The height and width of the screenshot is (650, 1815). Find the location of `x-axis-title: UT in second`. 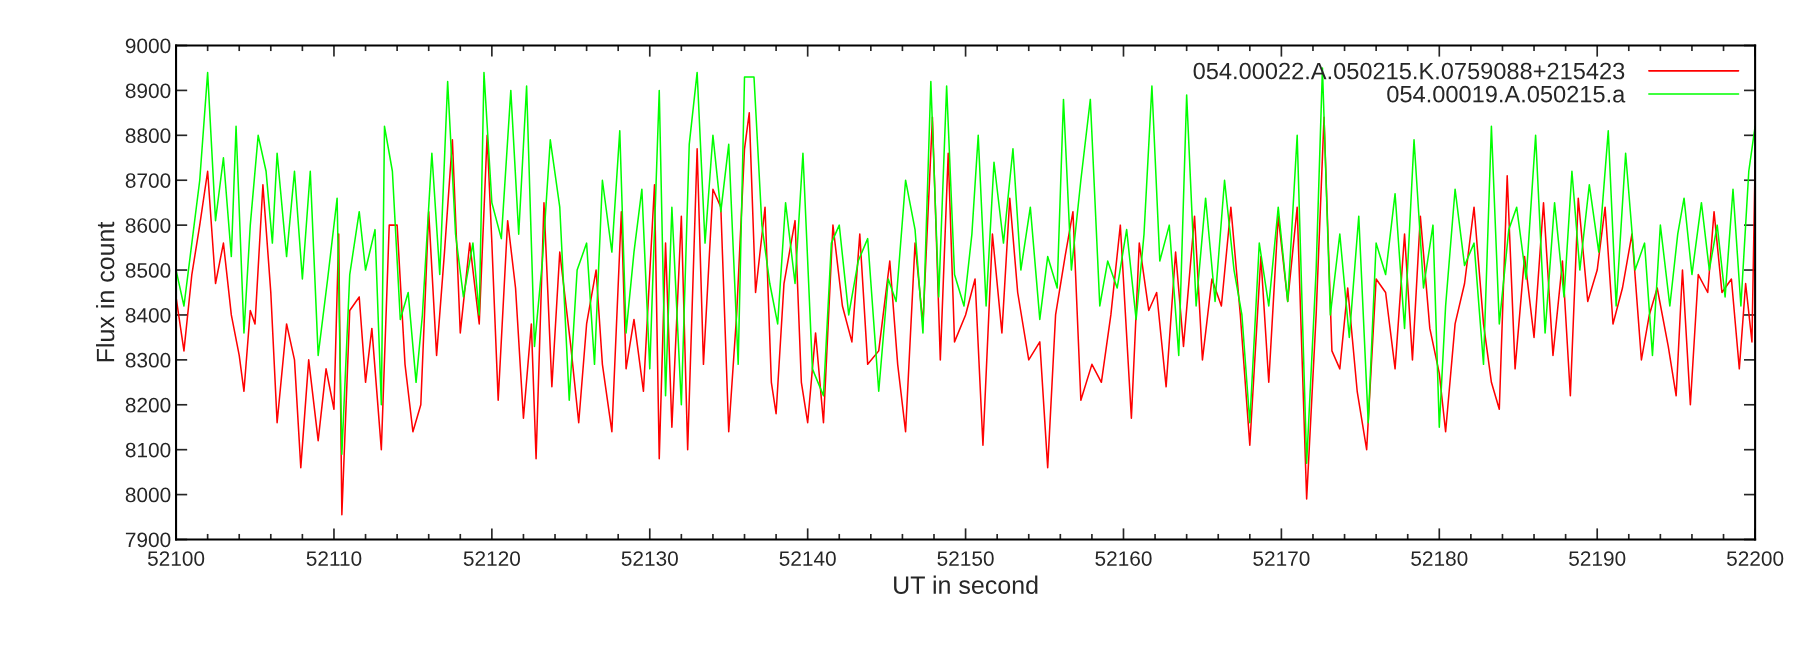

x-axis-title: UT in second is located at coordinates (966, 584).